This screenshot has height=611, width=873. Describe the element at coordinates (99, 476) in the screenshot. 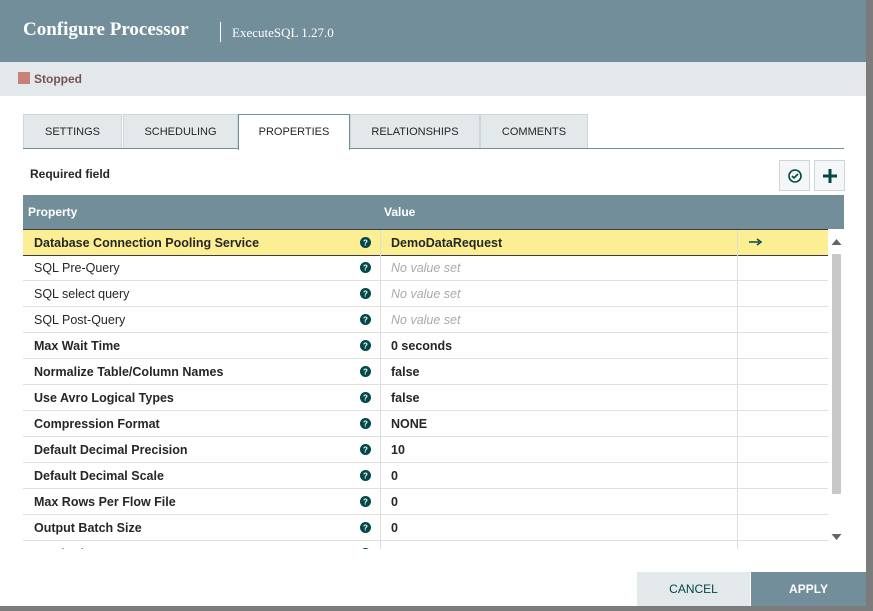

I see `property-name: Default Decimal Scale` at that location.